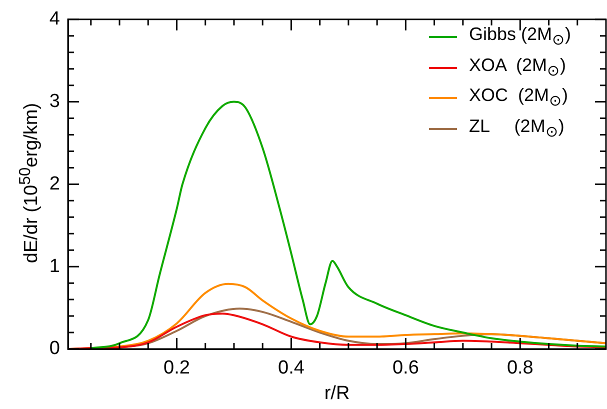 Image resolution: width=607 pixels, height=409 pixels. I want to click on legend-label: XOA (2M$_{⊙}$), so click(517, 68).